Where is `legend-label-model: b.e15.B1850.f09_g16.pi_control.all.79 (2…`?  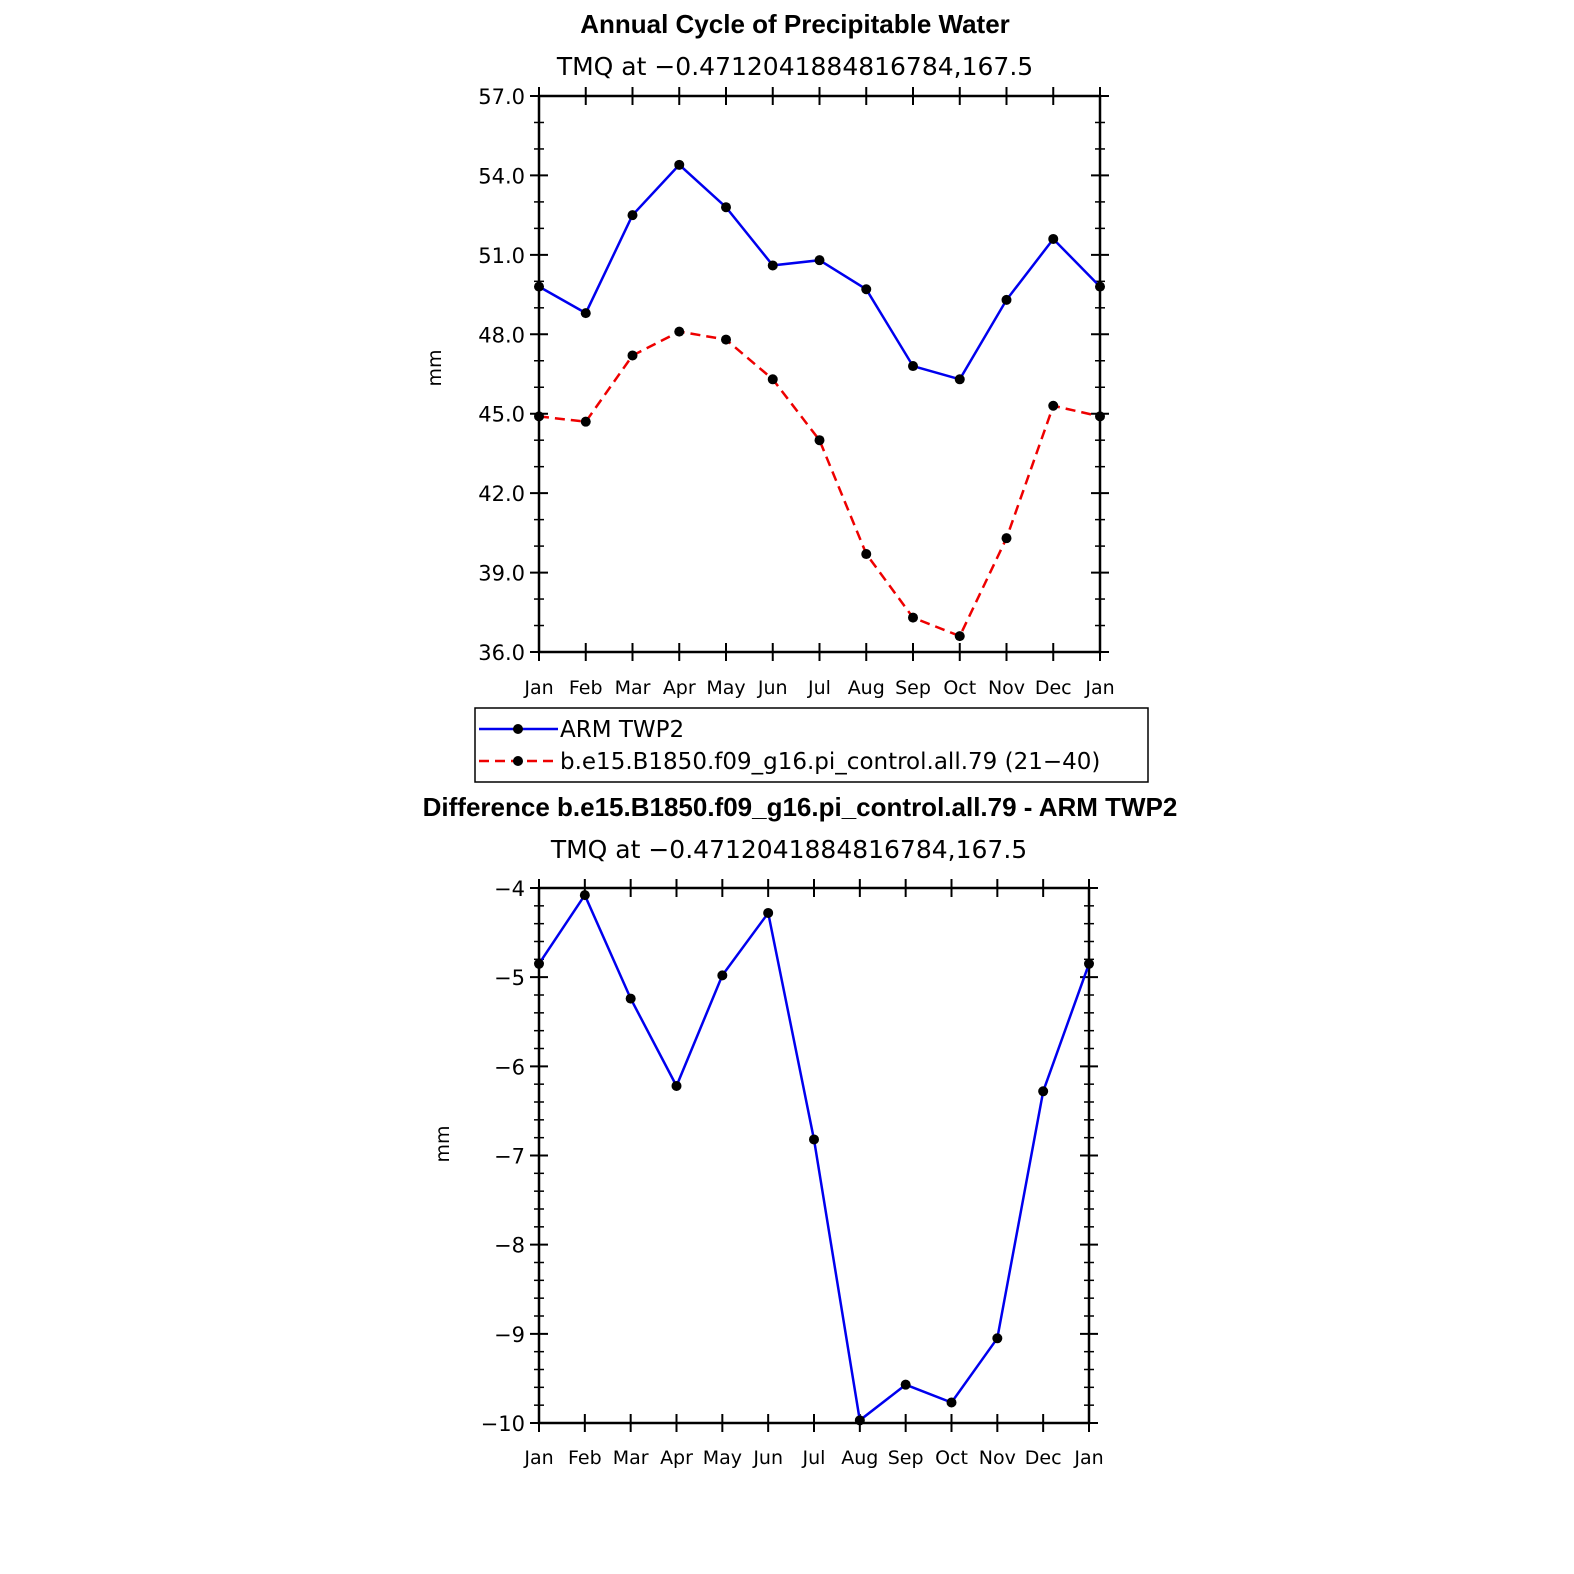
legend-label-model: b.e15.B1850.f09_g16.pi_control.all.79 (2… is located at coordinates (830, 762).